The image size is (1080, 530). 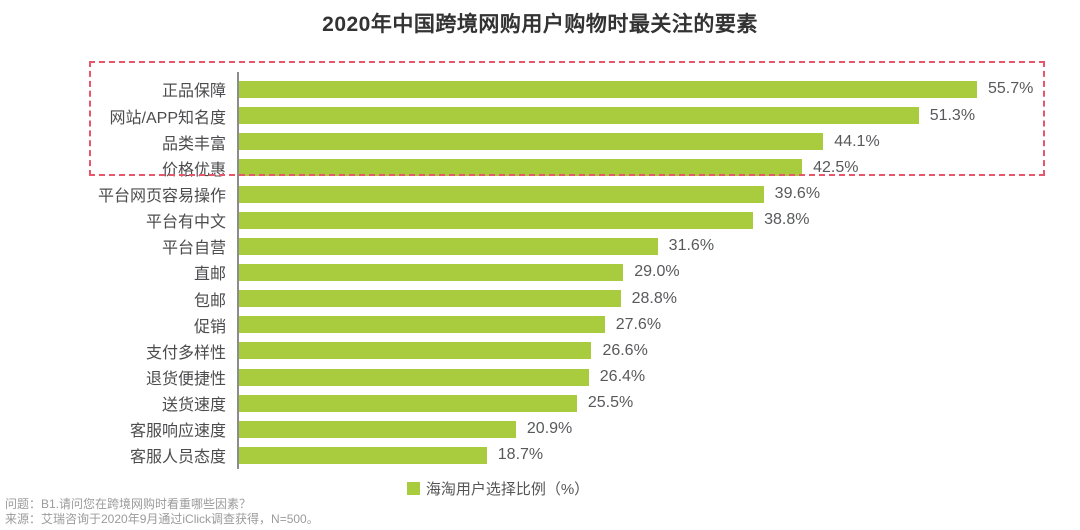 I want to click on bar-row: 品类丰富 44.1%, so click(x=540, y=142).